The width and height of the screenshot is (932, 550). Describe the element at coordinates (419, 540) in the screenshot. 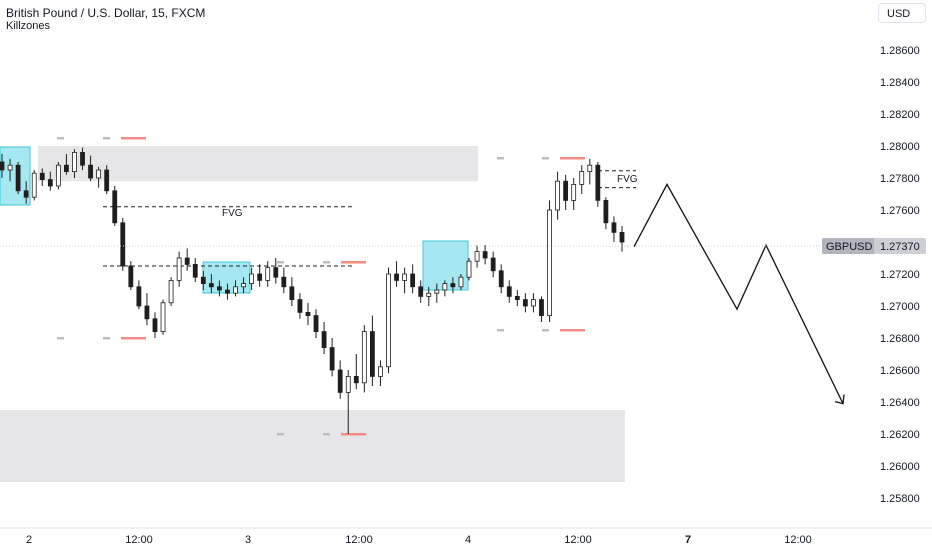

I see `x-axis: 2 12:00 3 12:00 4 12:00 7 12:00` at that location.